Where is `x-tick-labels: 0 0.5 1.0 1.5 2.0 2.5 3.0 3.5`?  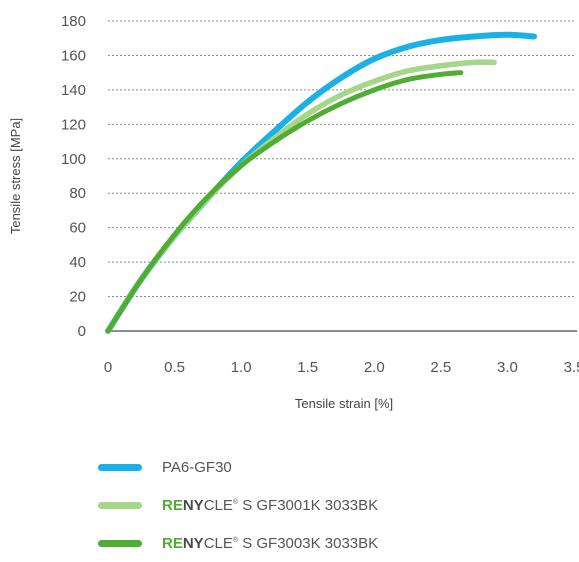
x-tick-labels: 0 0.5 1.0 1.5 2.0 2.5 3.0 3.5 is located at coordinates (341, 367).